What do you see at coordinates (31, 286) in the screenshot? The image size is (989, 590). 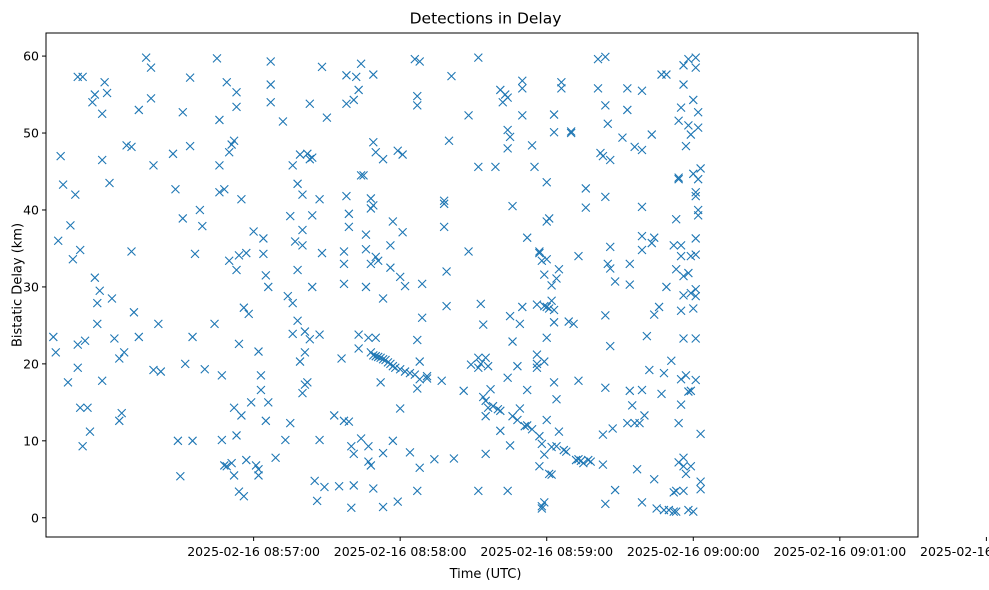 I see `y-tick-label: 30` at bounding box center [31, 286].